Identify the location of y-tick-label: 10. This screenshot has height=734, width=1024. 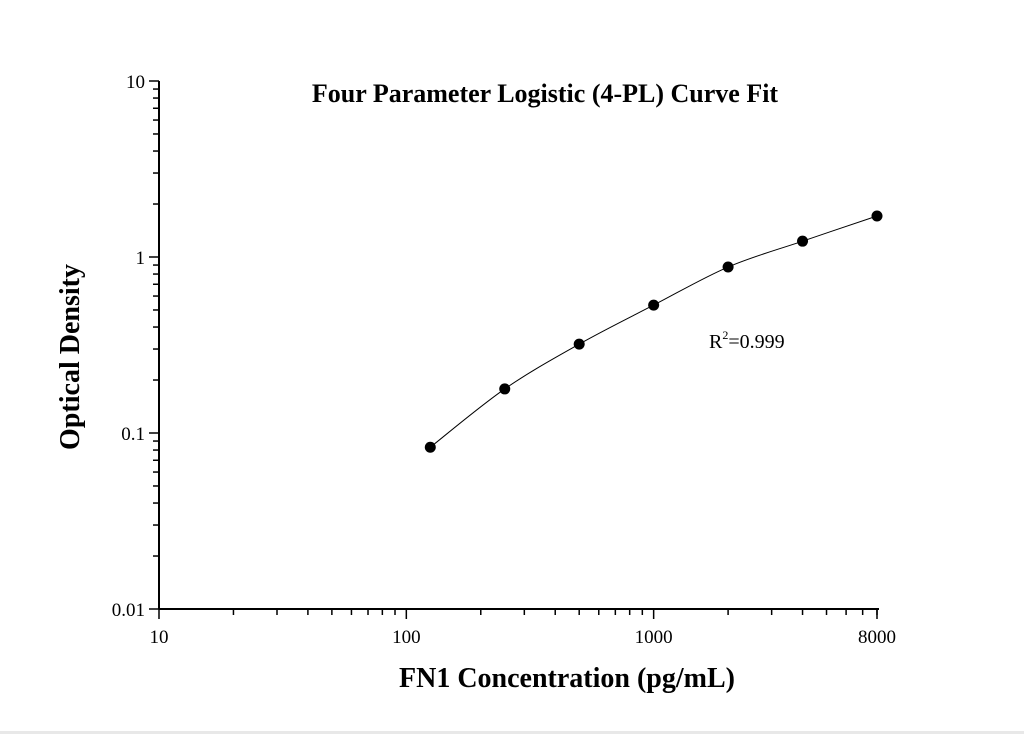
(135, 82).